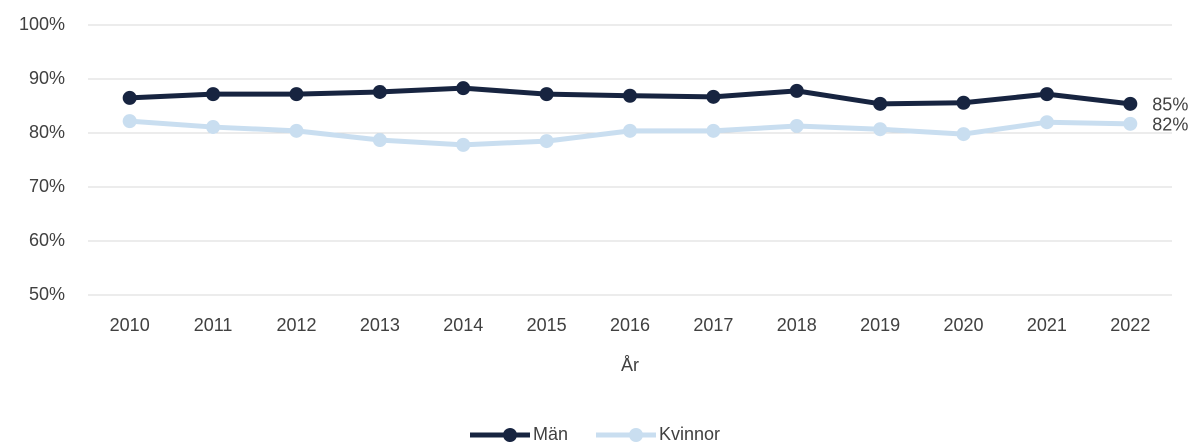 This screenshot has width=1196, height=445. What do you see at coordinates (213, 325) in the screenshot?
I see `x-tick-label: 2011` at bounding box center [213, 325].